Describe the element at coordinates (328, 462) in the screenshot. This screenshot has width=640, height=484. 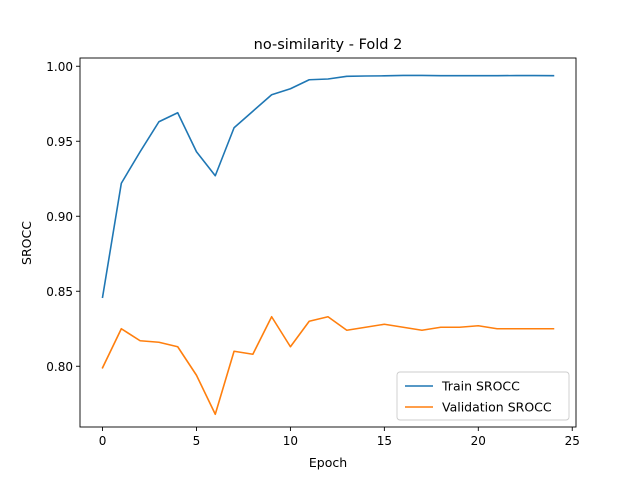
I see `x-axis-label: Epoch` at that location.